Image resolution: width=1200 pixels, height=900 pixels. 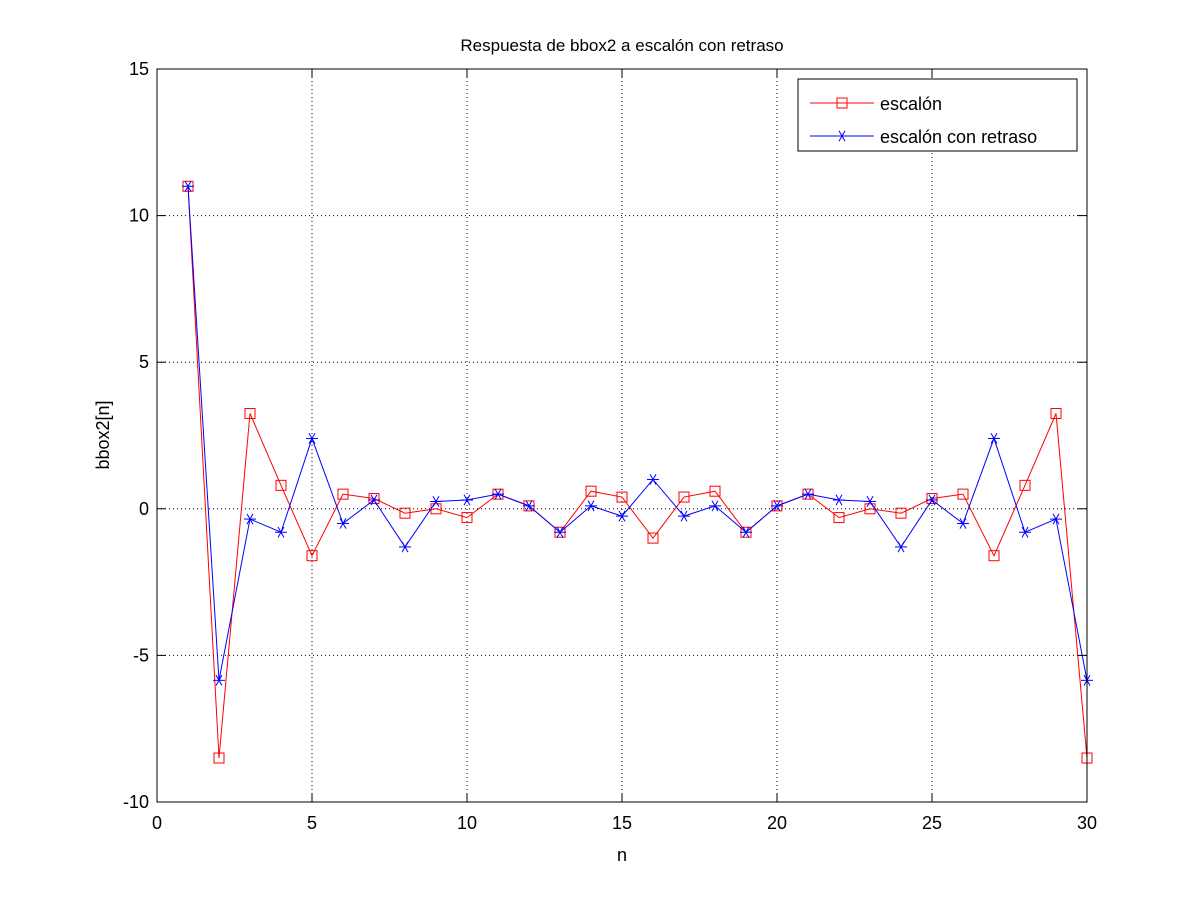 What do you see at coordinates (144, 362) in the screenshot?
I see `y-tick-label: 5` at bounding box center [144, 362].